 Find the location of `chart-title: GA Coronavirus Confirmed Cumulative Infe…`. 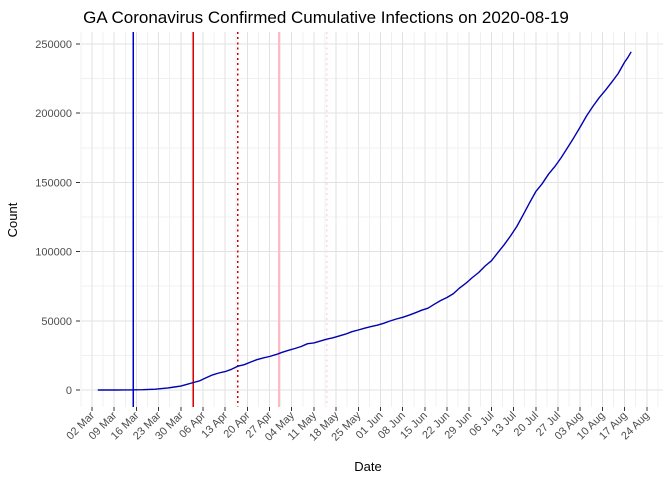

chart-title: GA Coronavirus Confirmed Cumulative Infe… is located at coordinates (326, 17).